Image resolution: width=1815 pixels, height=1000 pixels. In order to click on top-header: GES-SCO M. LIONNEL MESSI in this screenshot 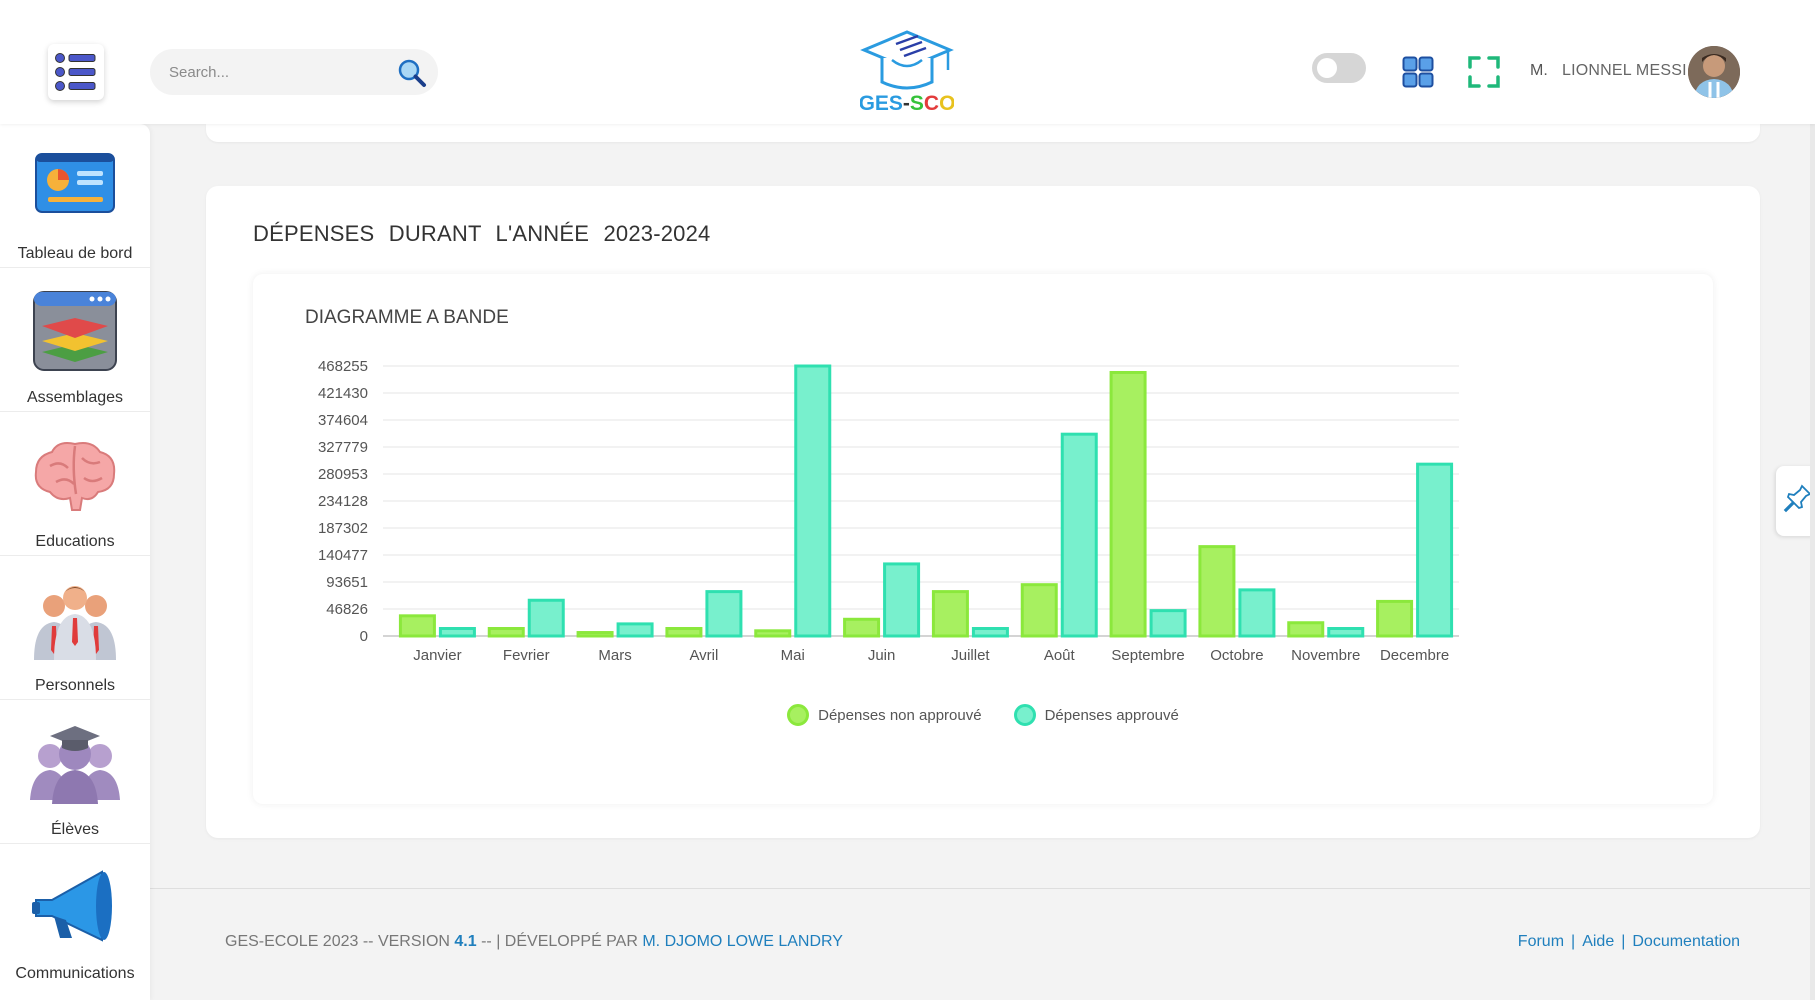, I will do `click(907, 62)`.